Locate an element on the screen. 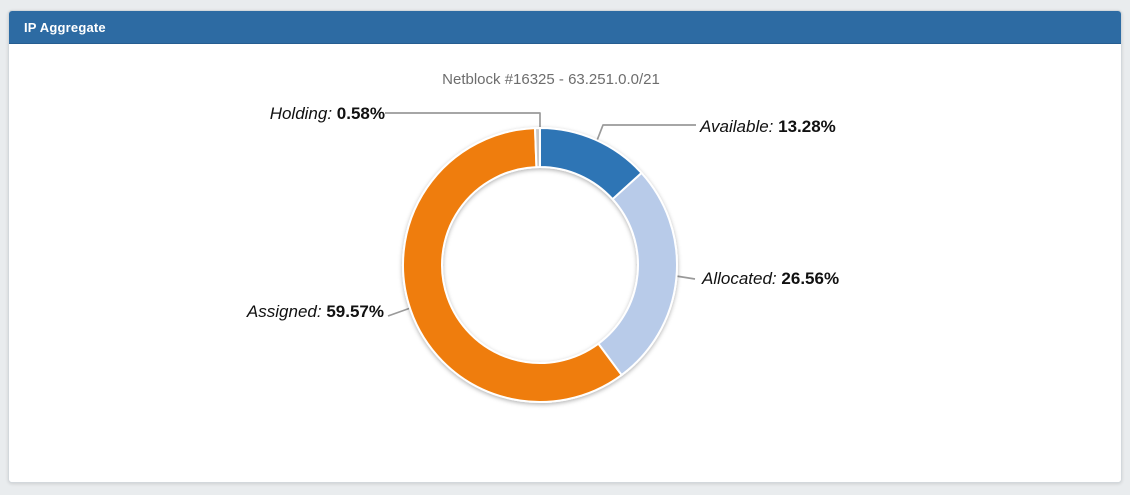 This screenshot has height=495, width=1130. slice-label-assigned: Assigned: 59.57% is located at coordinates (315, 312).